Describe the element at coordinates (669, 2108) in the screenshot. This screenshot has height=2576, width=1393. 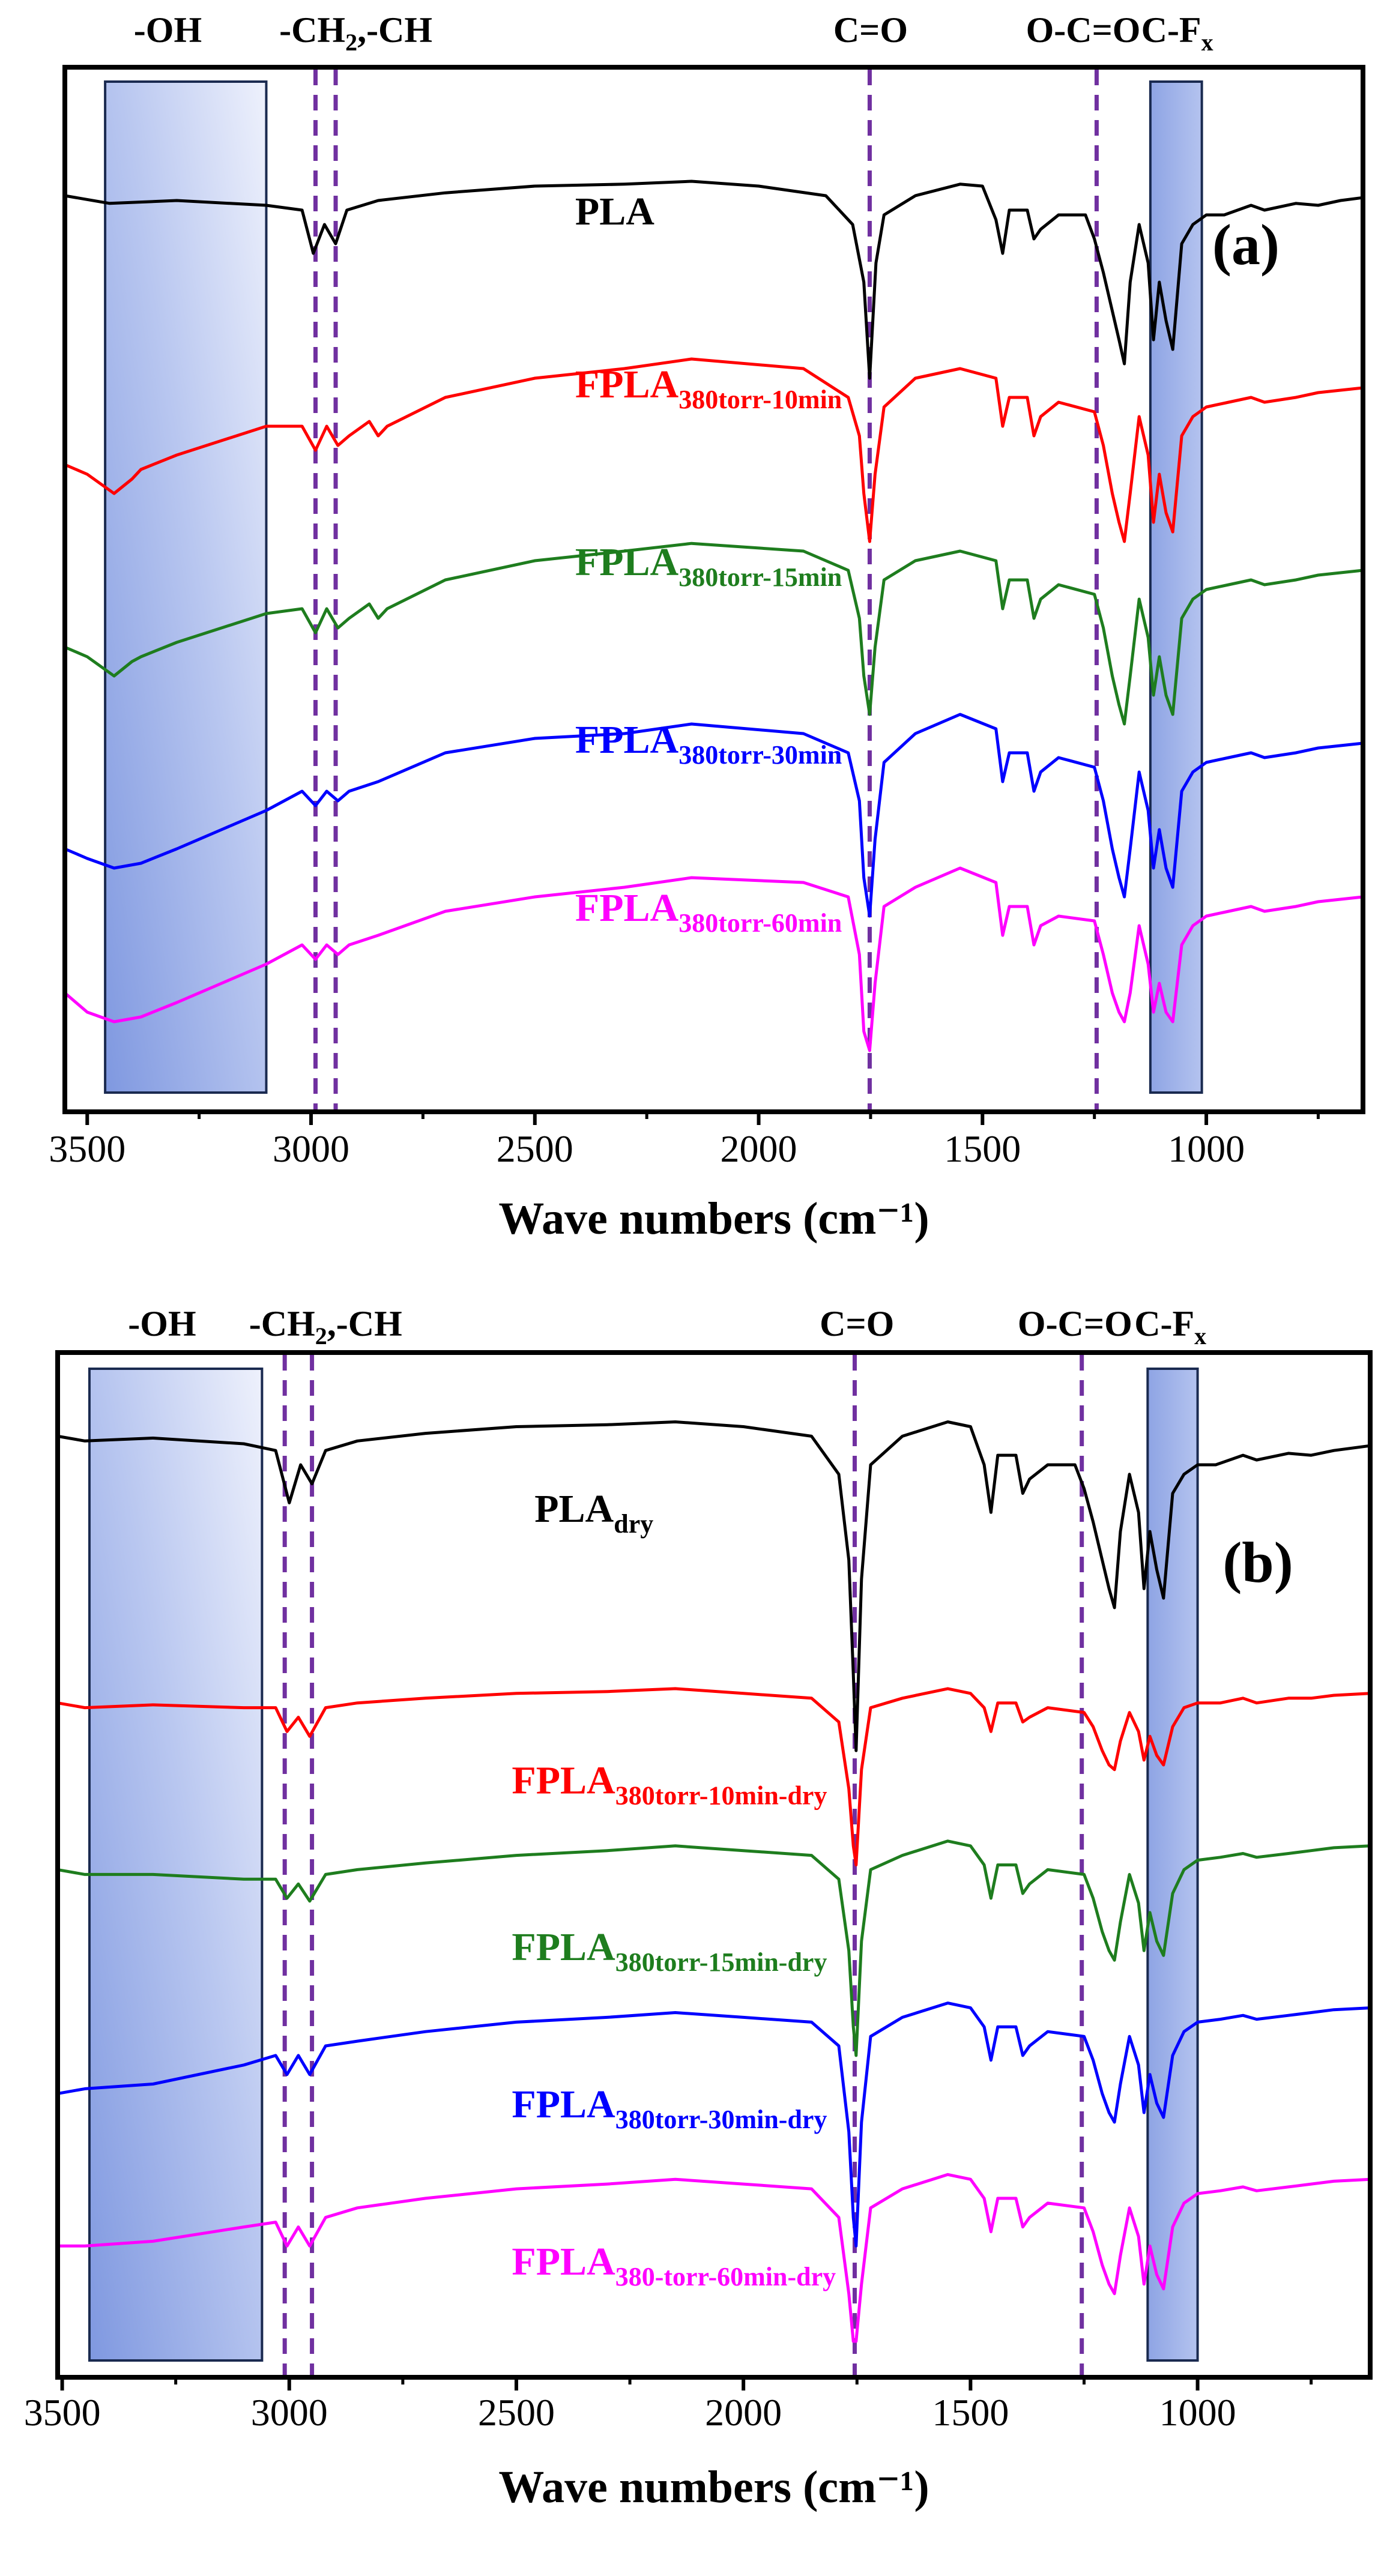
I see `series-label-3: FPLA380torr-30min-dry` at that location.